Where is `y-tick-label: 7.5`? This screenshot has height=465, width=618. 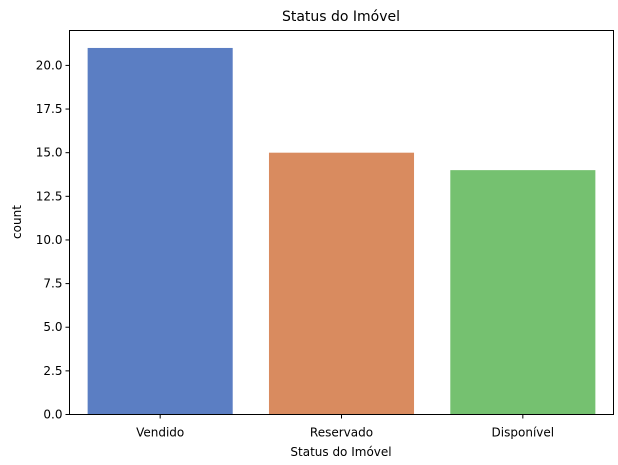
y-tick-label: 7.5 is located at coordinates (52, 284).